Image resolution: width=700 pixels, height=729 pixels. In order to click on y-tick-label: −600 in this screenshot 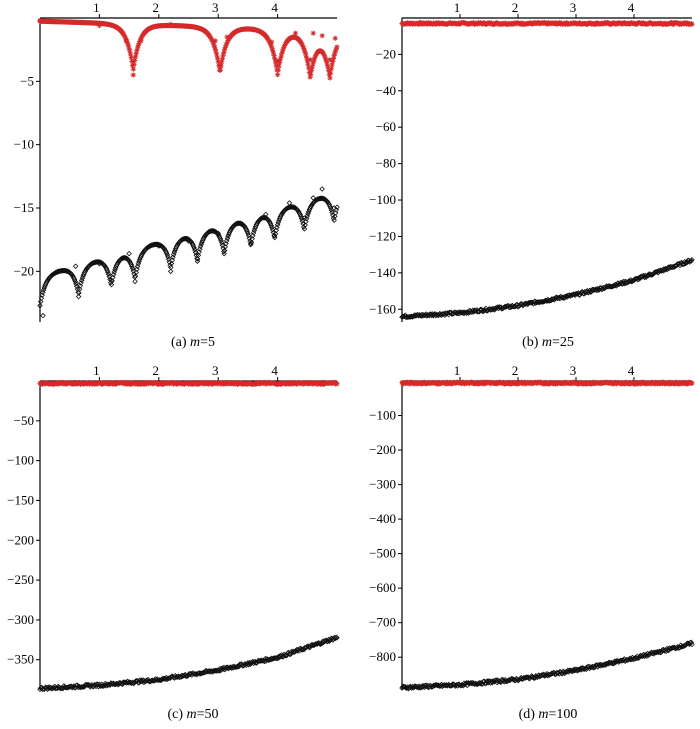, I will do `click(382, 587)`.